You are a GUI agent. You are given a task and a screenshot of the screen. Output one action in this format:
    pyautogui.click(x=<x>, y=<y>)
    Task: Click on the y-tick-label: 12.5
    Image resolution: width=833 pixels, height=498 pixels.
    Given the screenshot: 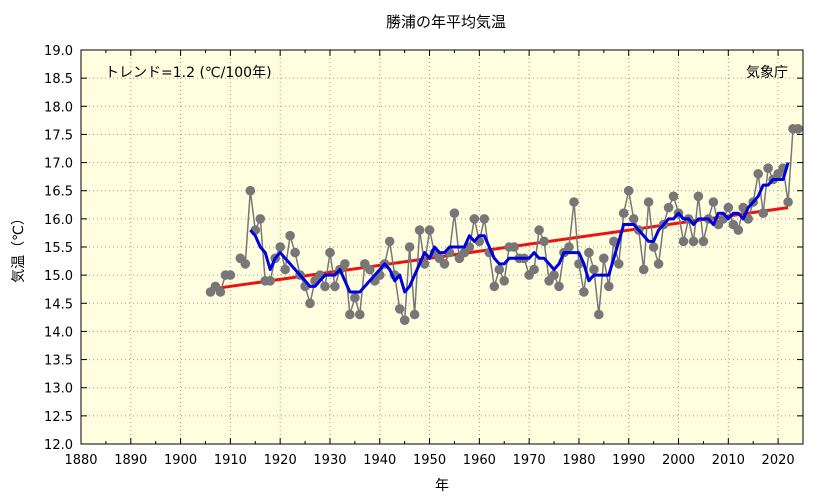 What is the action you would take?
    pyautogui.click(x=58, y=417)
    